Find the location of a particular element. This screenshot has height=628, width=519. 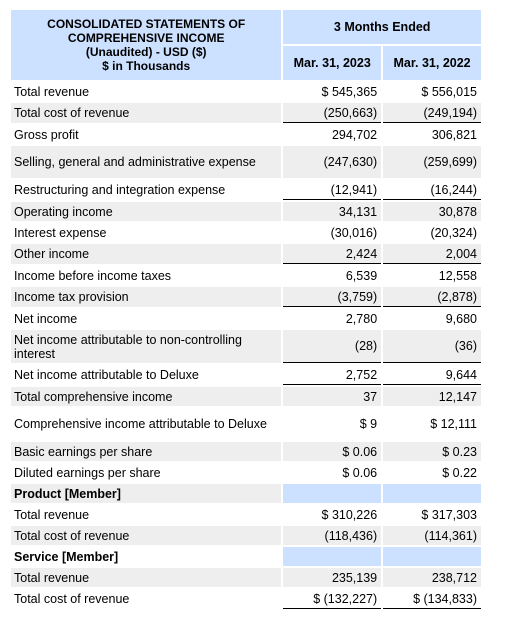

section-label-service: Service [Member] is located at coordinates (146, 556).